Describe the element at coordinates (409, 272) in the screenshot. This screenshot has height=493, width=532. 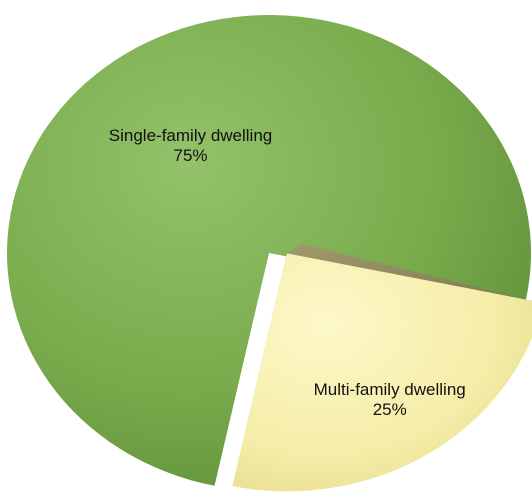
I see `slice-multi-family-side-wall` at that location.